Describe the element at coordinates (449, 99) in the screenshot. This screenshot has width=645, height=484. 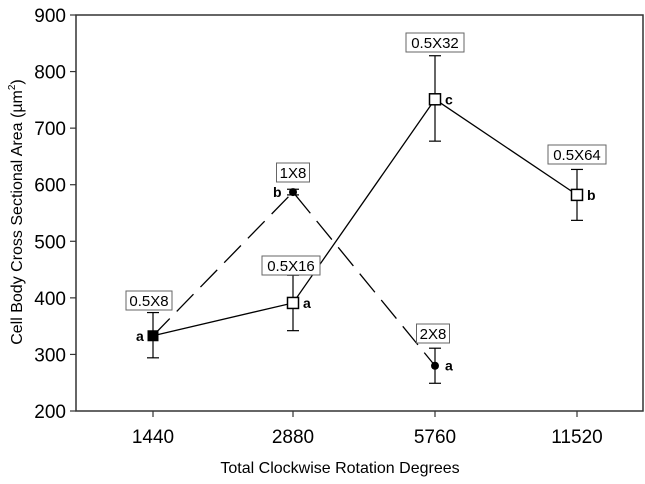
I see `significance-letter: c` at that location.